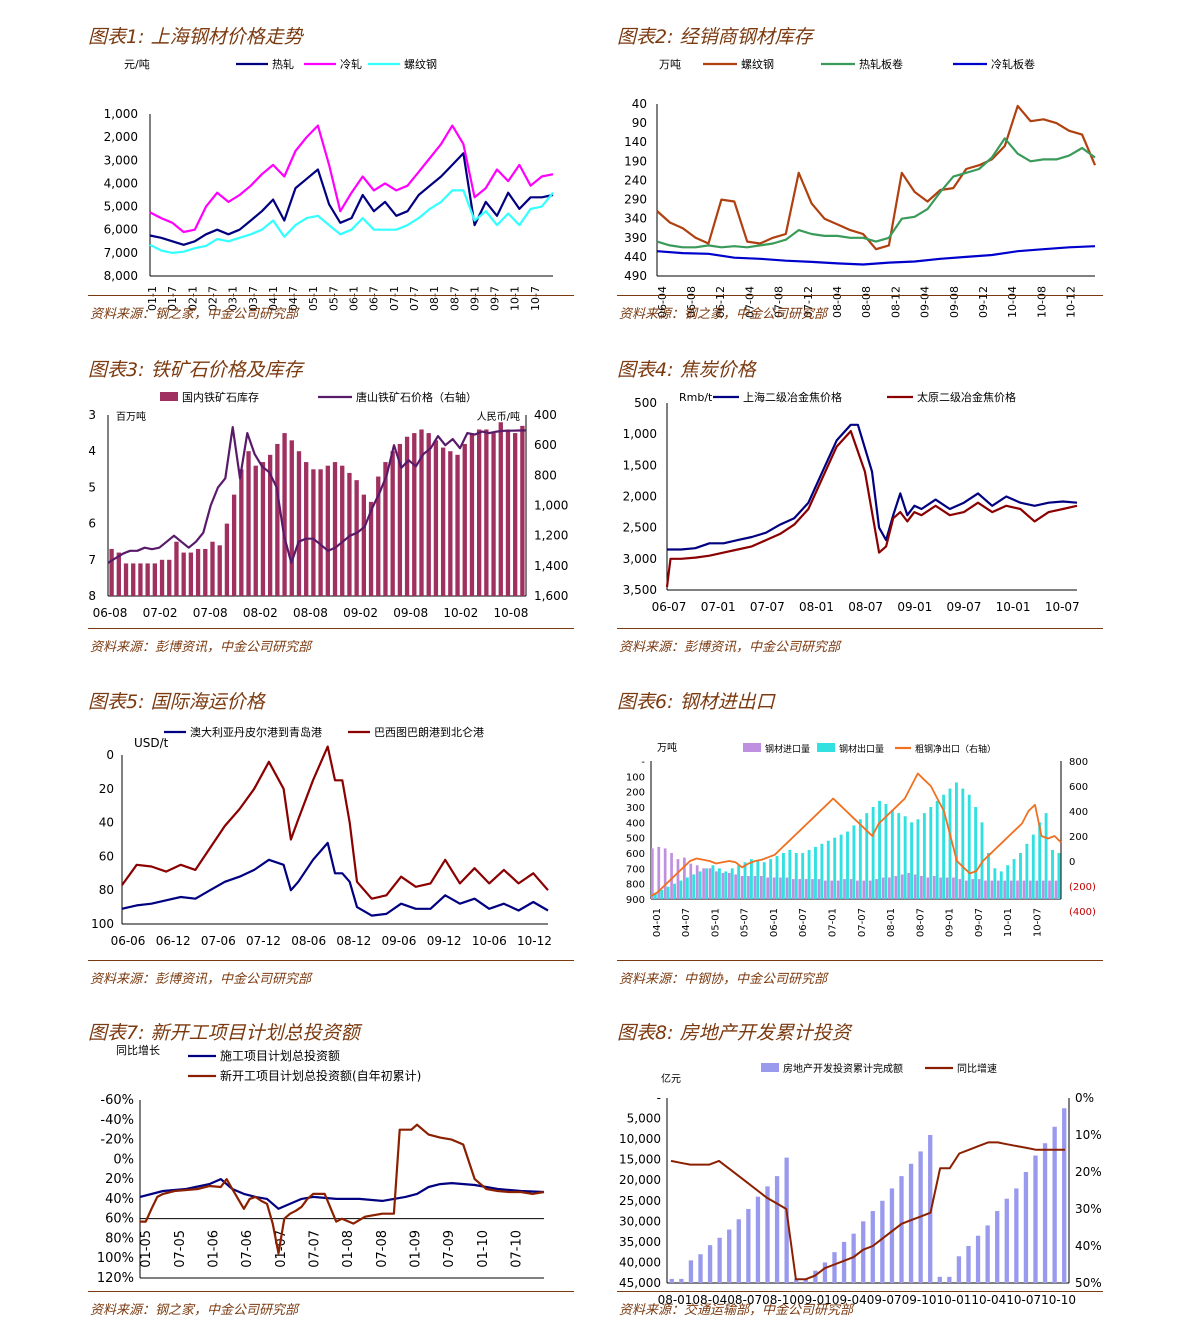 This screenshot has width=1191, height=1339. What do you see at coordinates (643, 762) in the screenshot?
I see `y-tick-label-left: -` at bounding box center [643, 762].